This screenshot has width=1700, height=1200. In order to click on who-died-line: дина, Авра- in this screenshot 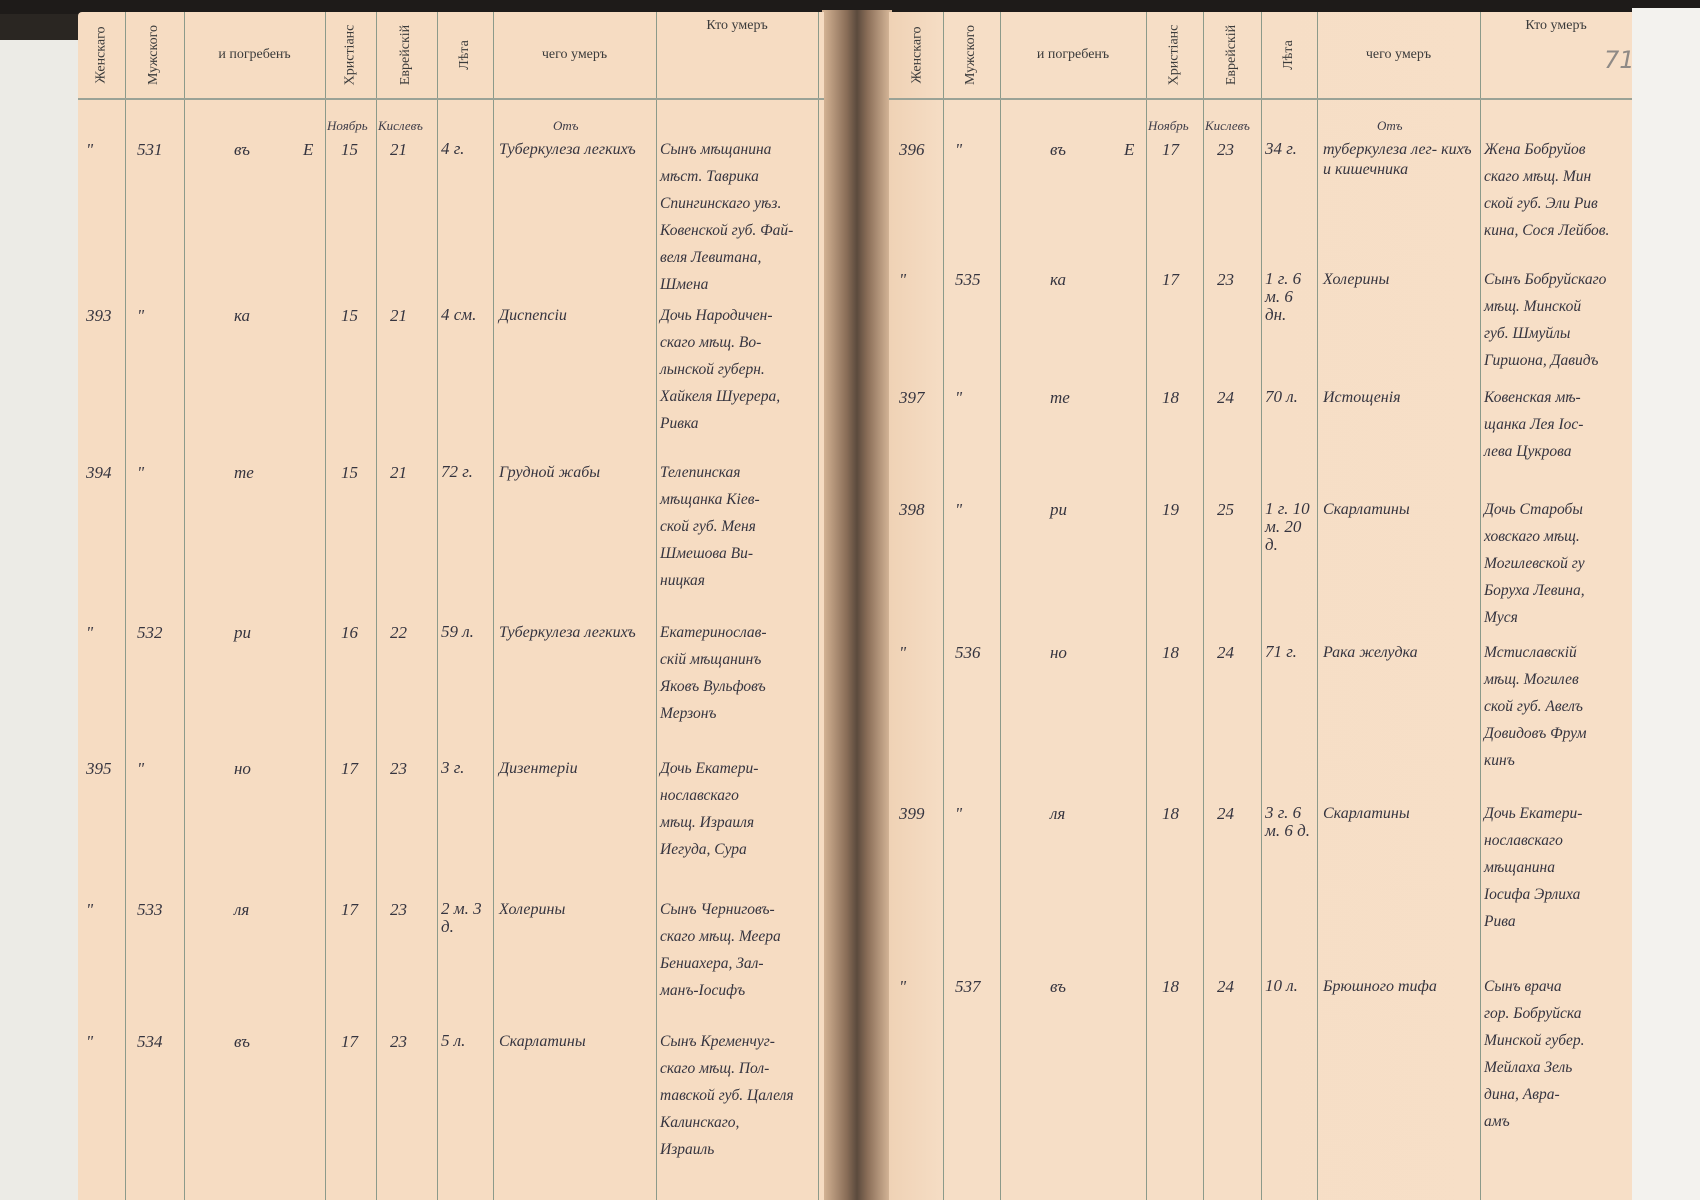, I will do `click(1522, 1094)`.